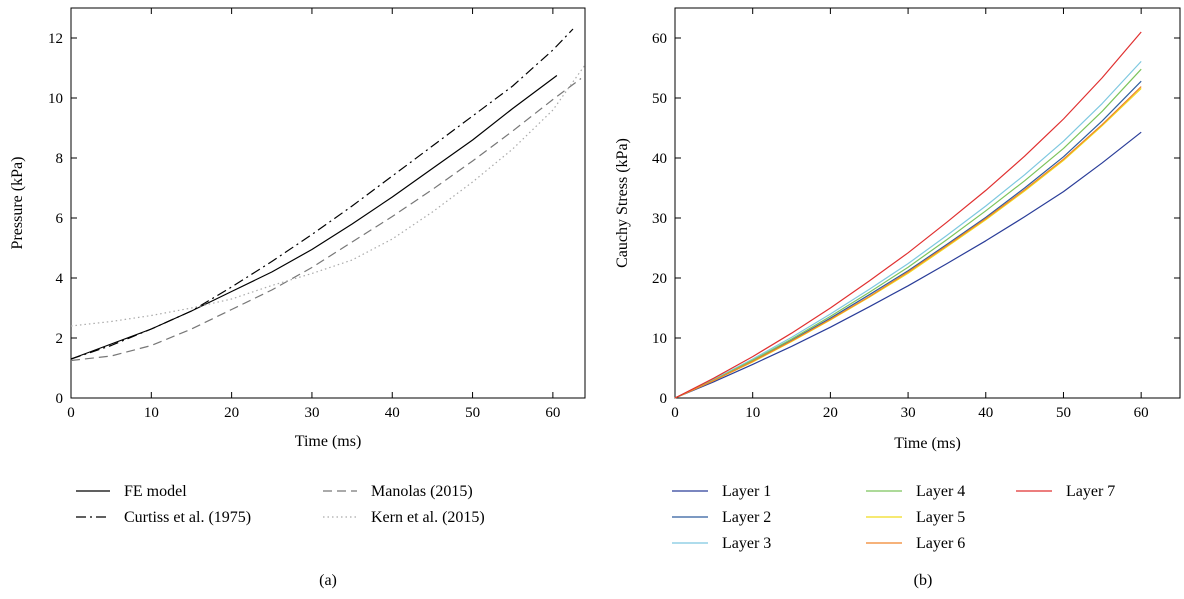  What do you see at coordinates (155, 491) in the screenshot?
I see `legend-label: FE model` at bounding box center [155, 491].